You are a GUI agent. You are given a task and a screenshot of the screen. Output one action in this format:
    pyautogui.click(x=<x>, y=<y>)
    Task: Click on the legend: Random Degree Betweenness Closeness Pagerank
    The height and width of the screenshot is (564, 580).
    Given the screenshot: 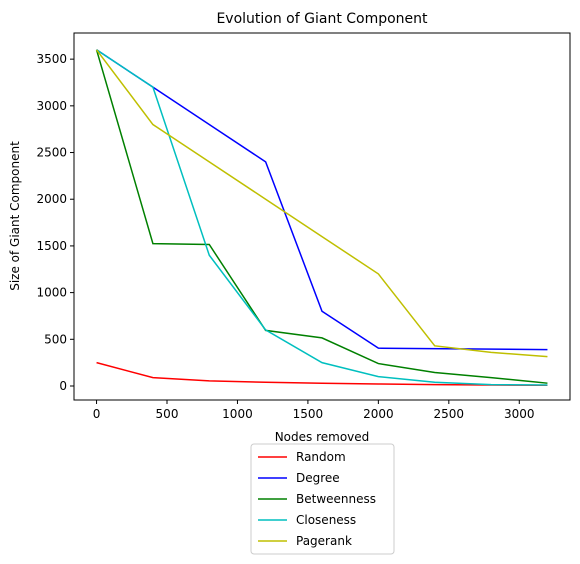 What is the action you would take?
    pyautogui.click(x=322, y=499)
    